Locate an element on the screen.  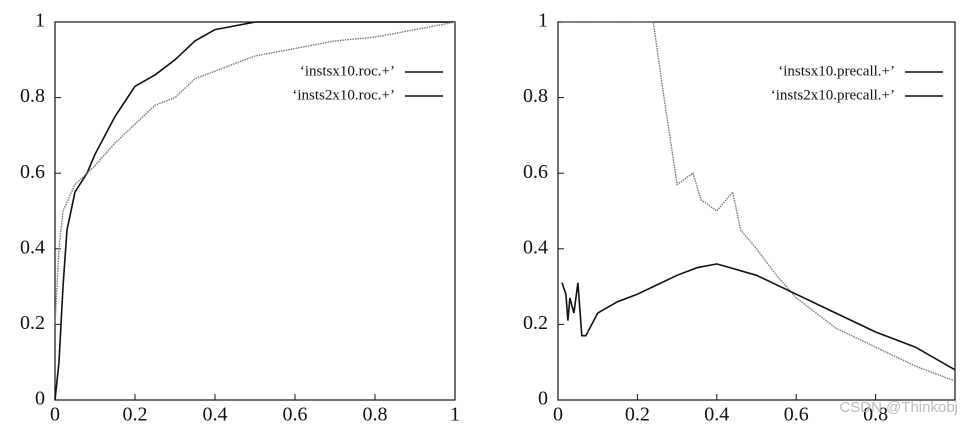
watermark: CSDN @Thinkobj is located at coordinates (898, 407).